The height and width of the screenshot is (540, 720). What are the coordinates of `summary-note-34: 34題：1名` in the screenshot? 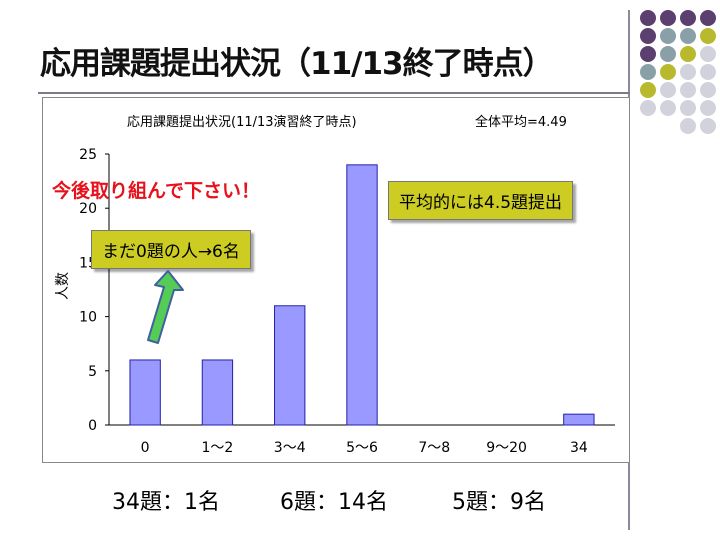 It's located at (166, 502).